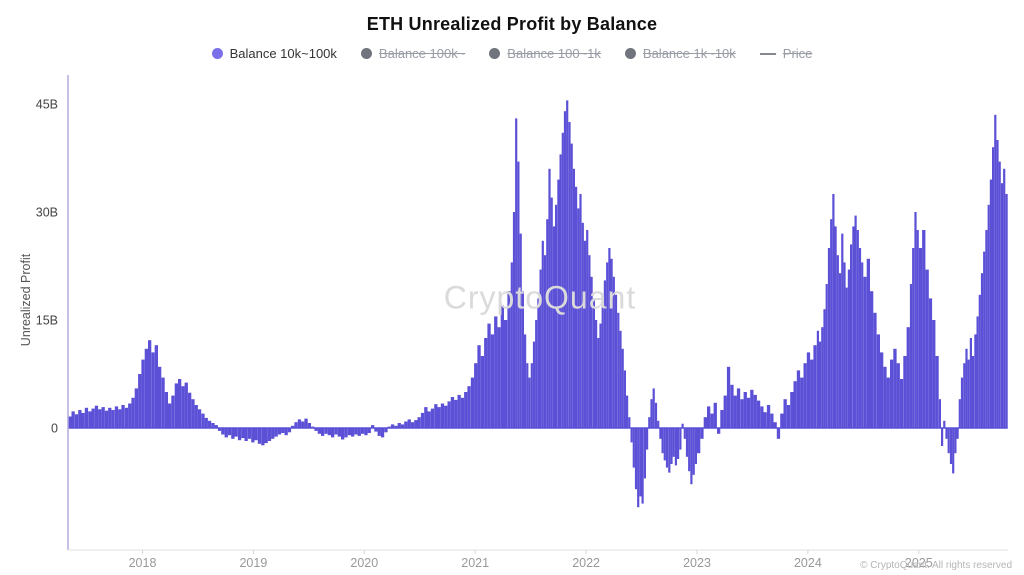 The height and width of the screenshot is (575, 1024). What do you see at coordinates (767, 53) in the screenshot?
I see `price-line-icon` at bounding box center [767, 53].